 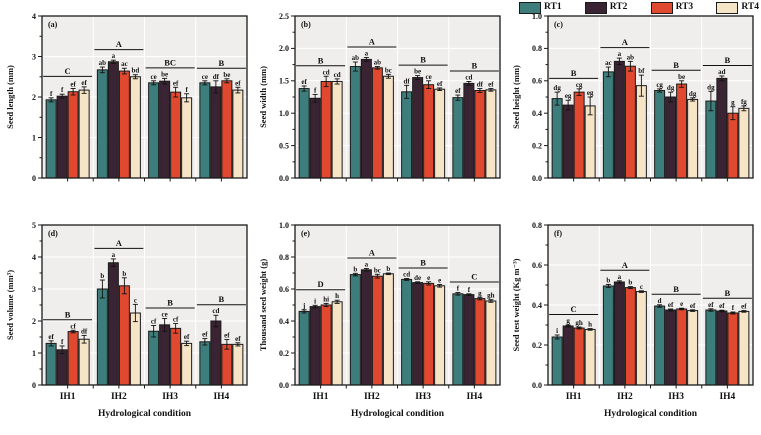 What do you see at coordinates (474, 277) in the screenshot?
I see `svg-text: C` at bounding box center [474, 277].